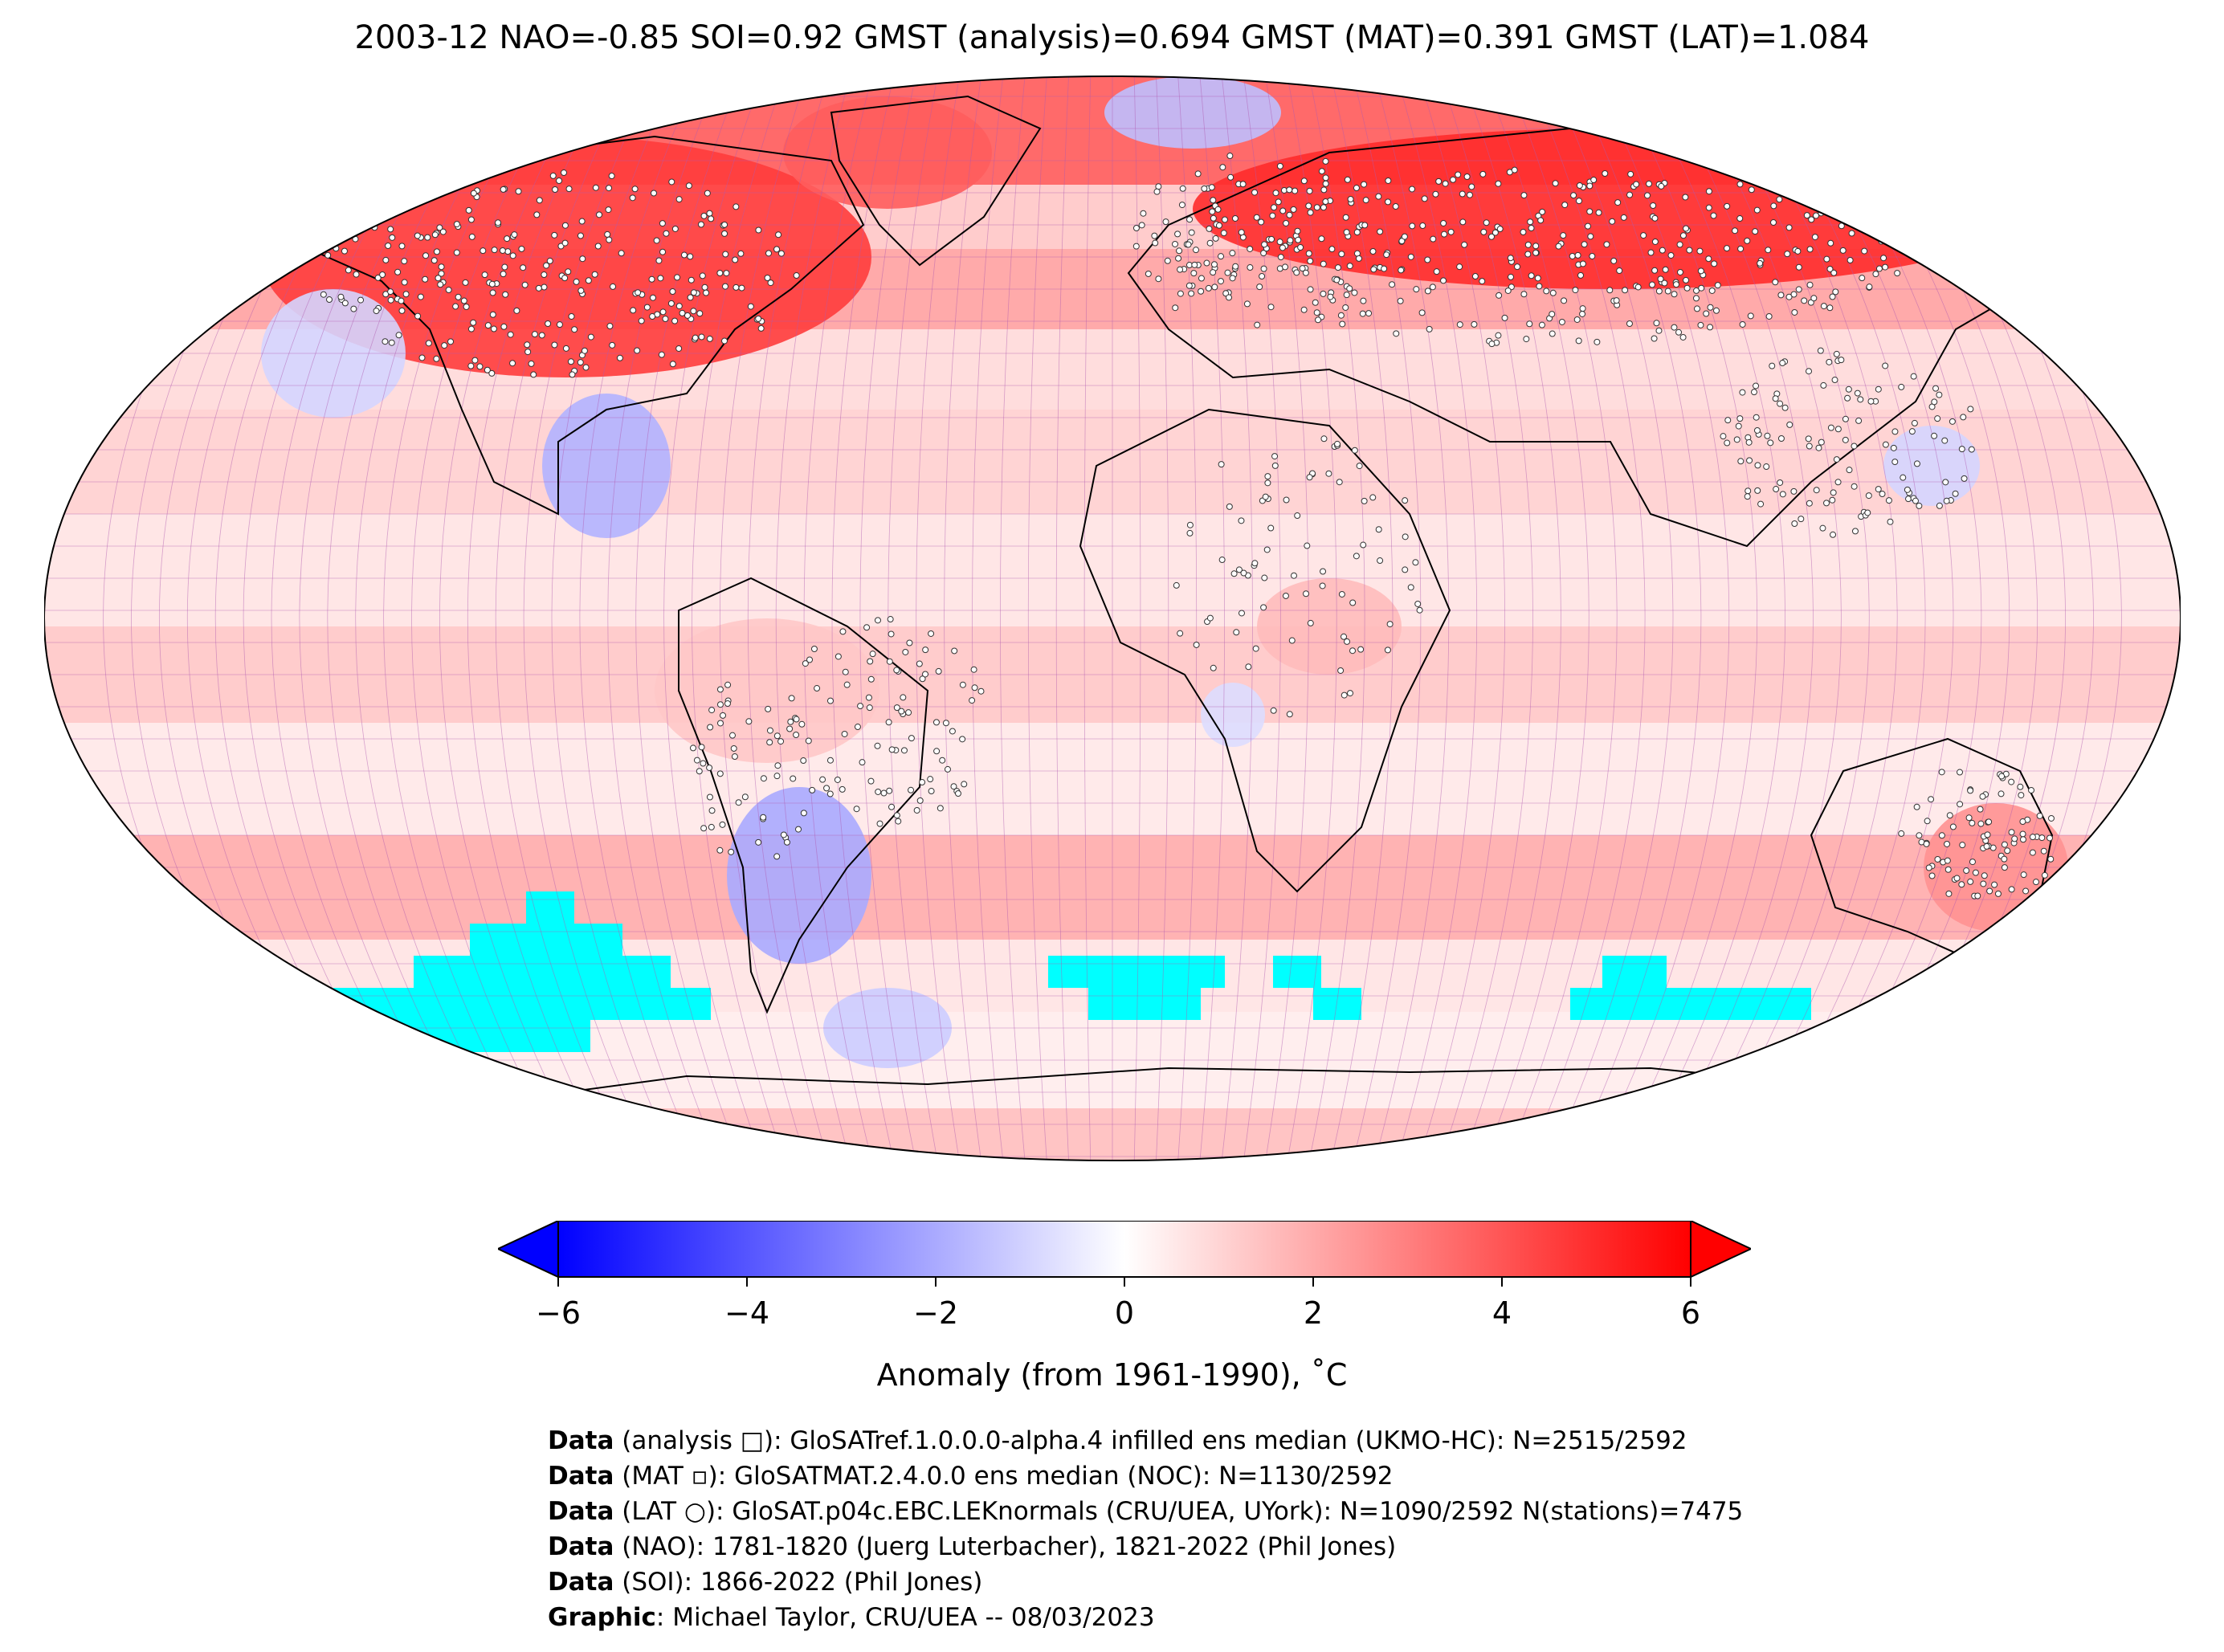  I want to click on credit-bold: Data, so click(581, 1476).